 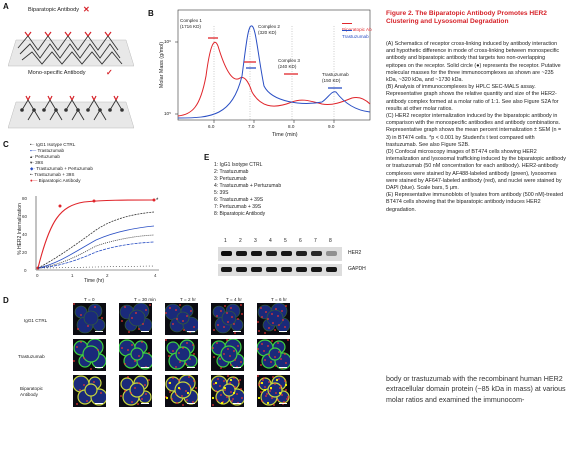 What do you see at coordinates (227, 319) in the screenshot?
I see `micrograph-r1-c4` at bounding box center [227, 319].